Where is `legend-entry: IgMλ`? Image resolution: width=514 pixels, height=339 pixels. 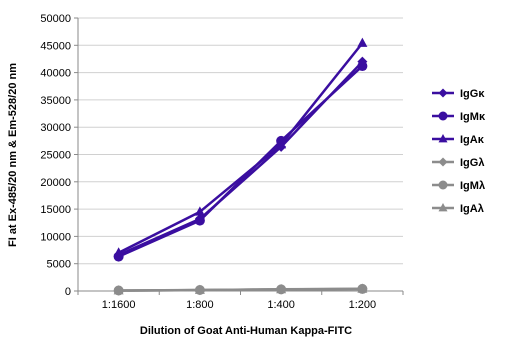 legend-entry: IgMλ is located at coordinates (458, 186).